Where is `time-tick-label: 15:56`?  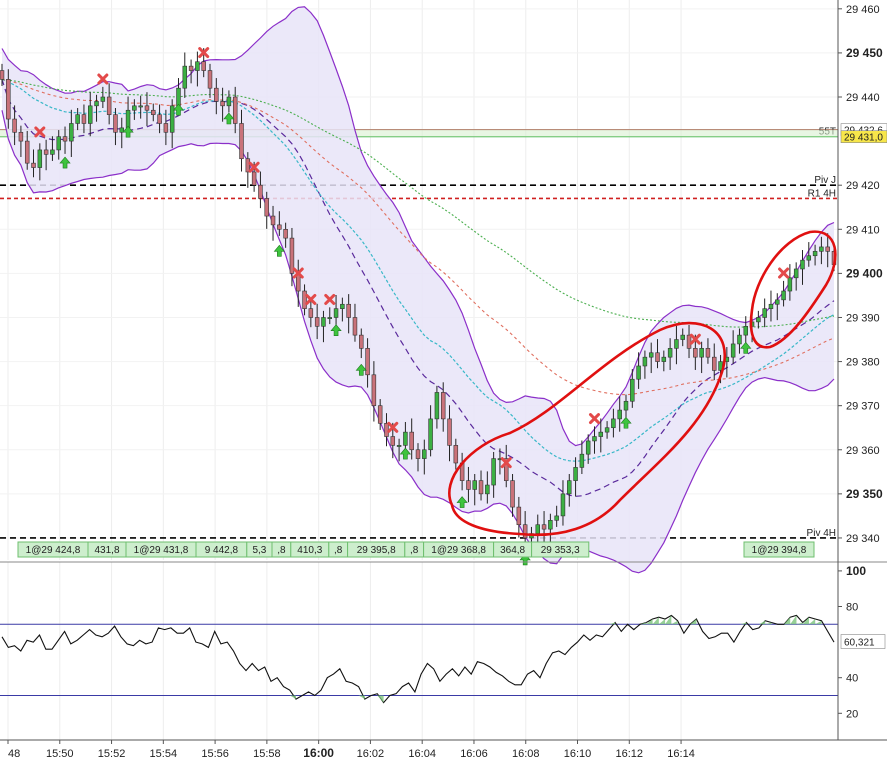 time-tick-label: 15:56 is located at coordinates (215, 754).